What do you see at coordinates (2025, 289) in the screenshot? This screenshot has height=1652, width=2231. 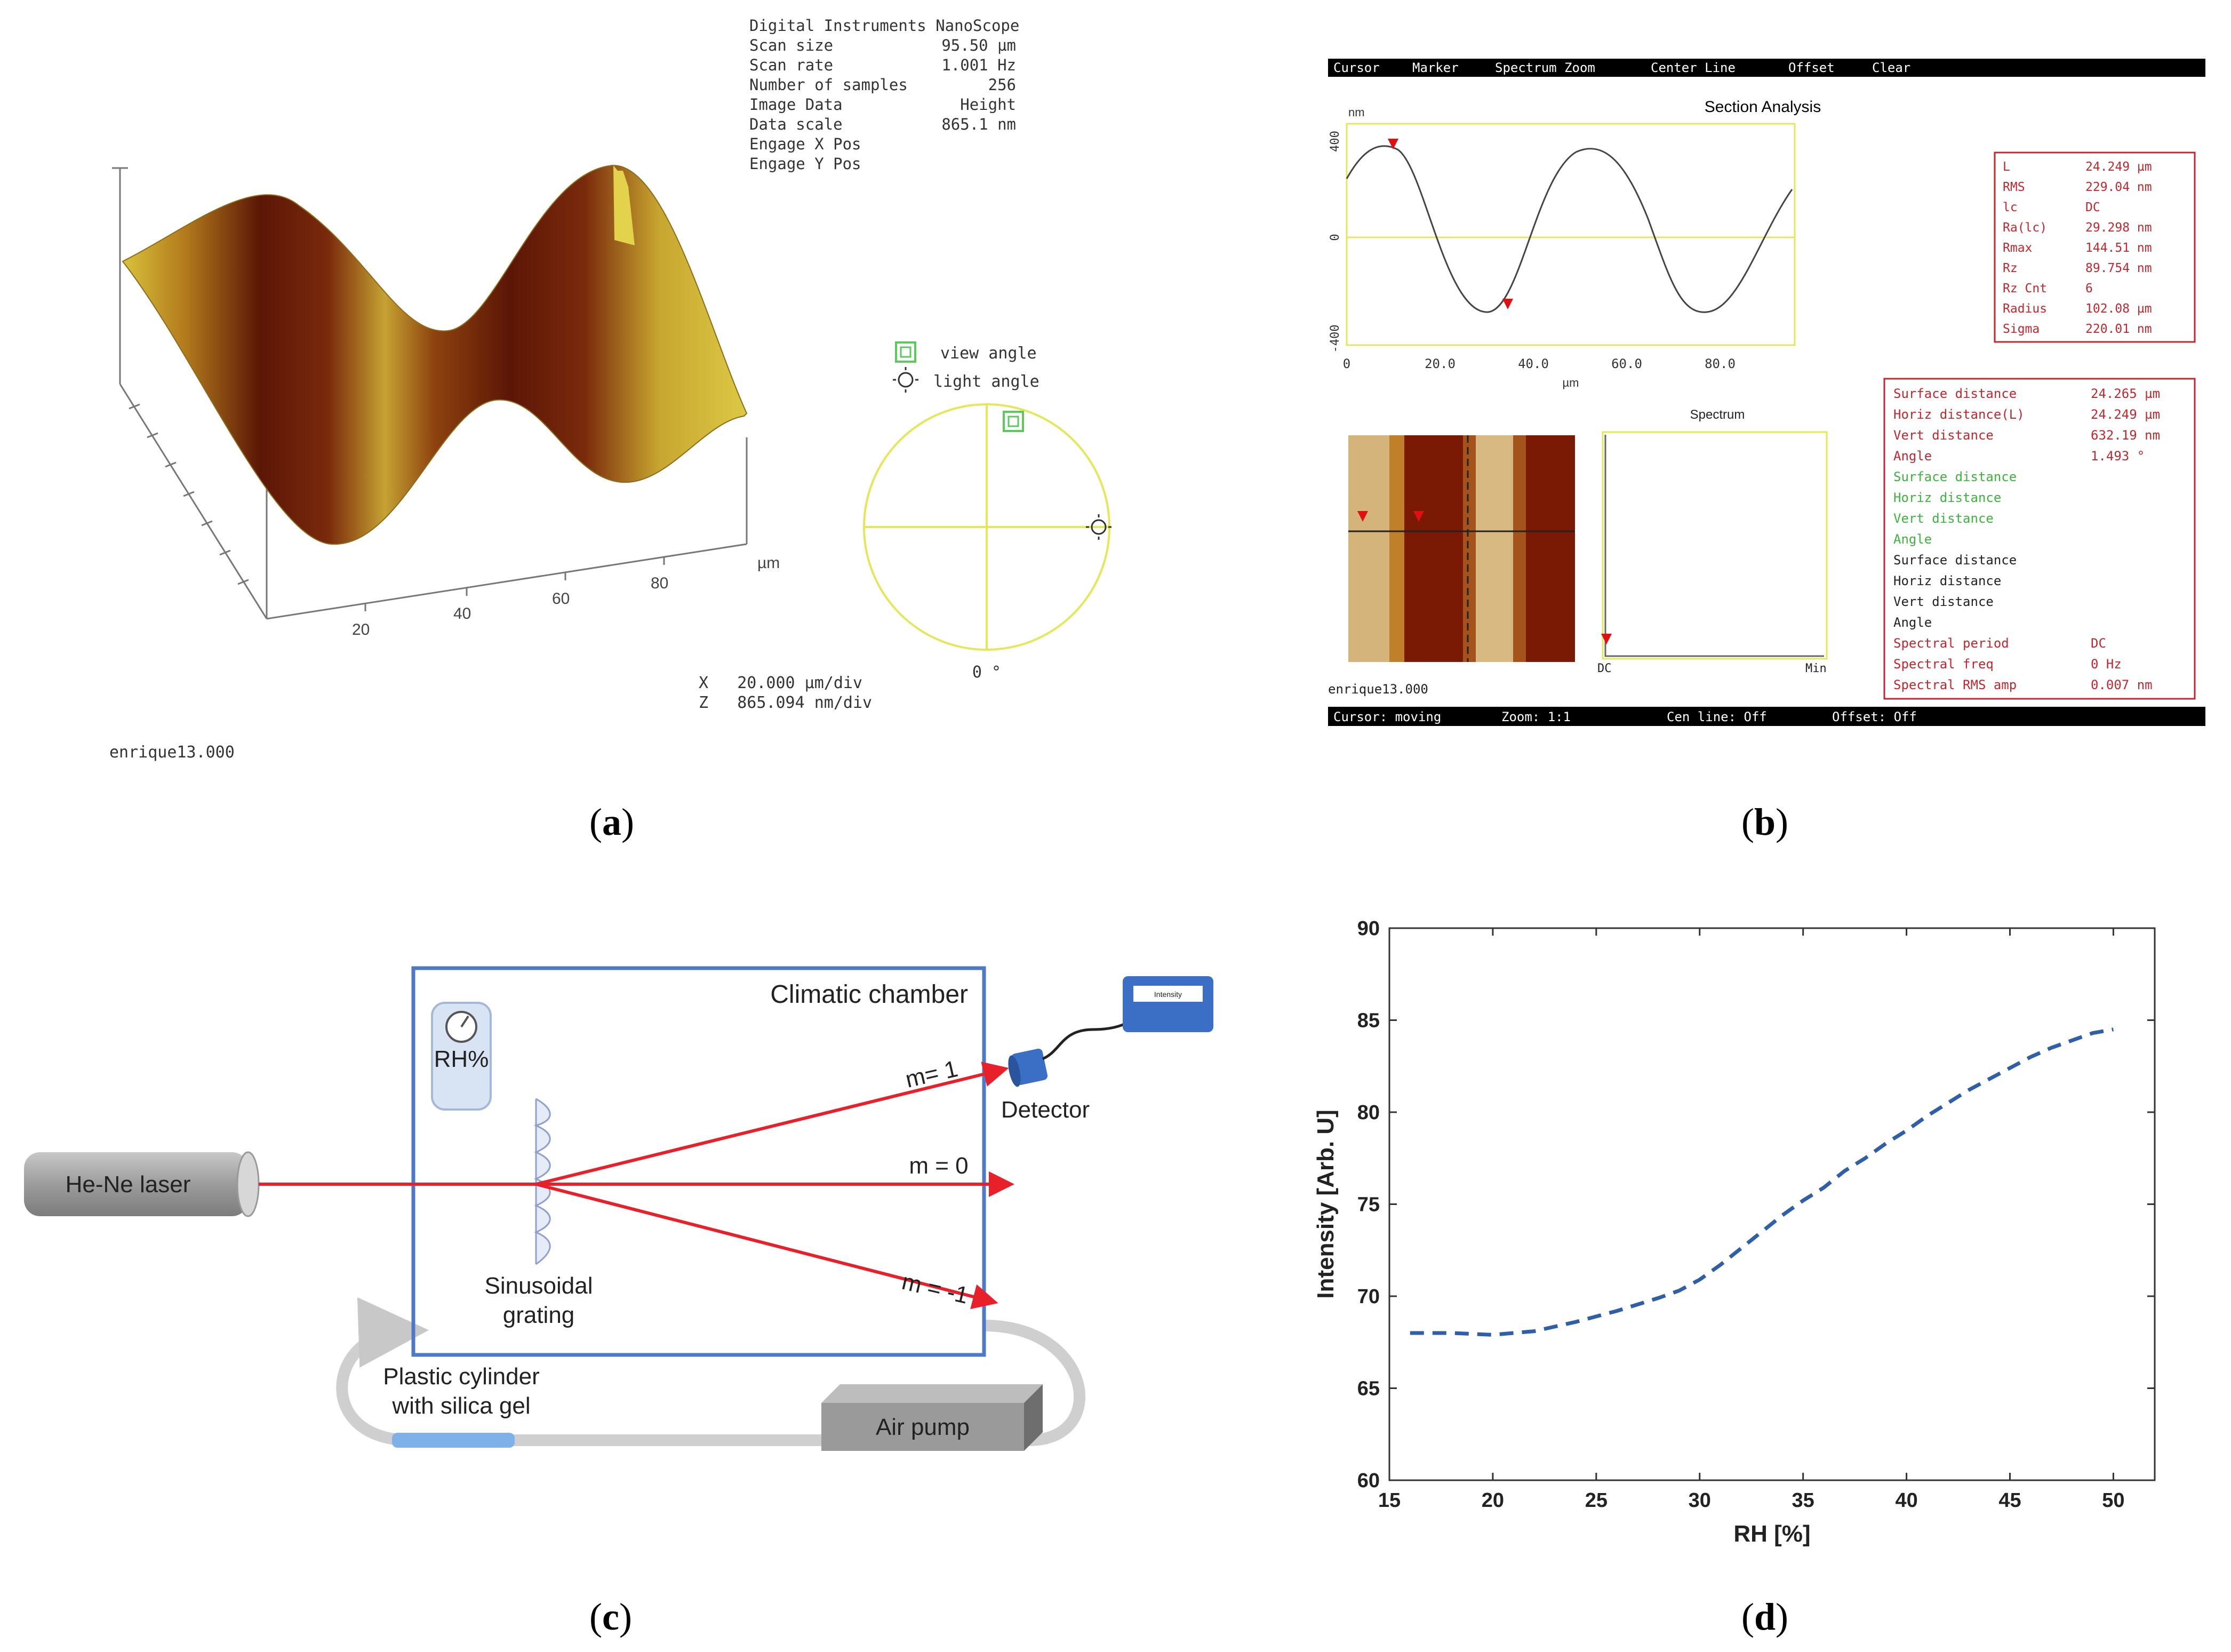 I see `stat-label: Rz Cnt` at bounding box center [2025, 289].